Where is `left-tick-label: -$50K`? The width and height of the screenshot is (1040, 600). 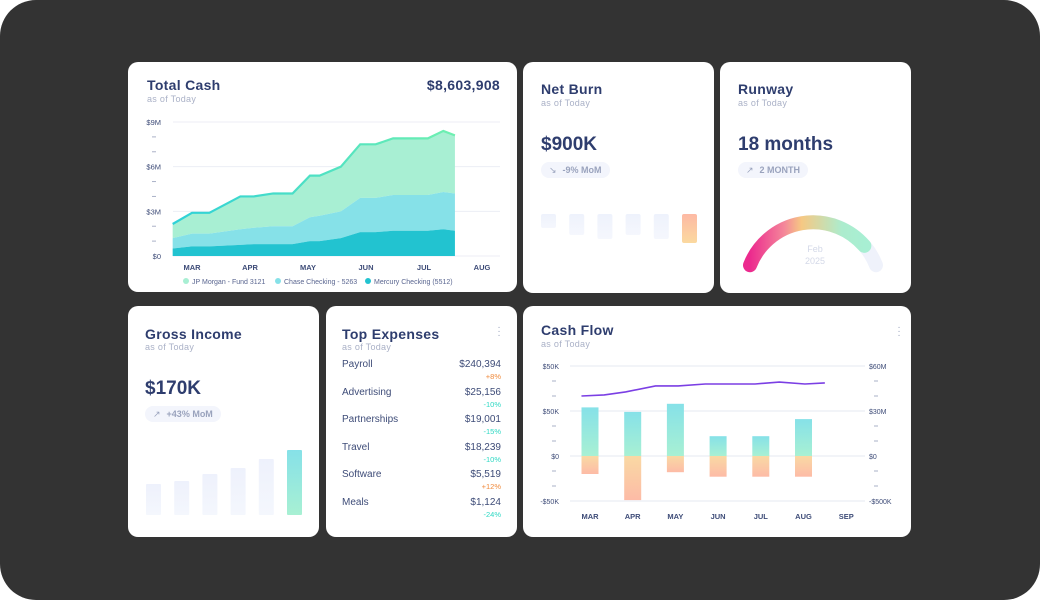
left-tick-label: -$50K is located at coordinates (549, 502).